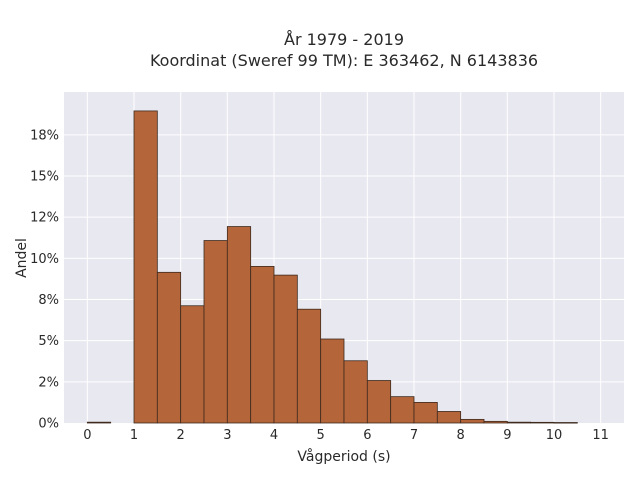 Image resolution: width=640 pixels, height=480 pixels. Describe the element at coordinates (44, 176) in the screenshot. I see `y-tick-label: 15%` at that location.